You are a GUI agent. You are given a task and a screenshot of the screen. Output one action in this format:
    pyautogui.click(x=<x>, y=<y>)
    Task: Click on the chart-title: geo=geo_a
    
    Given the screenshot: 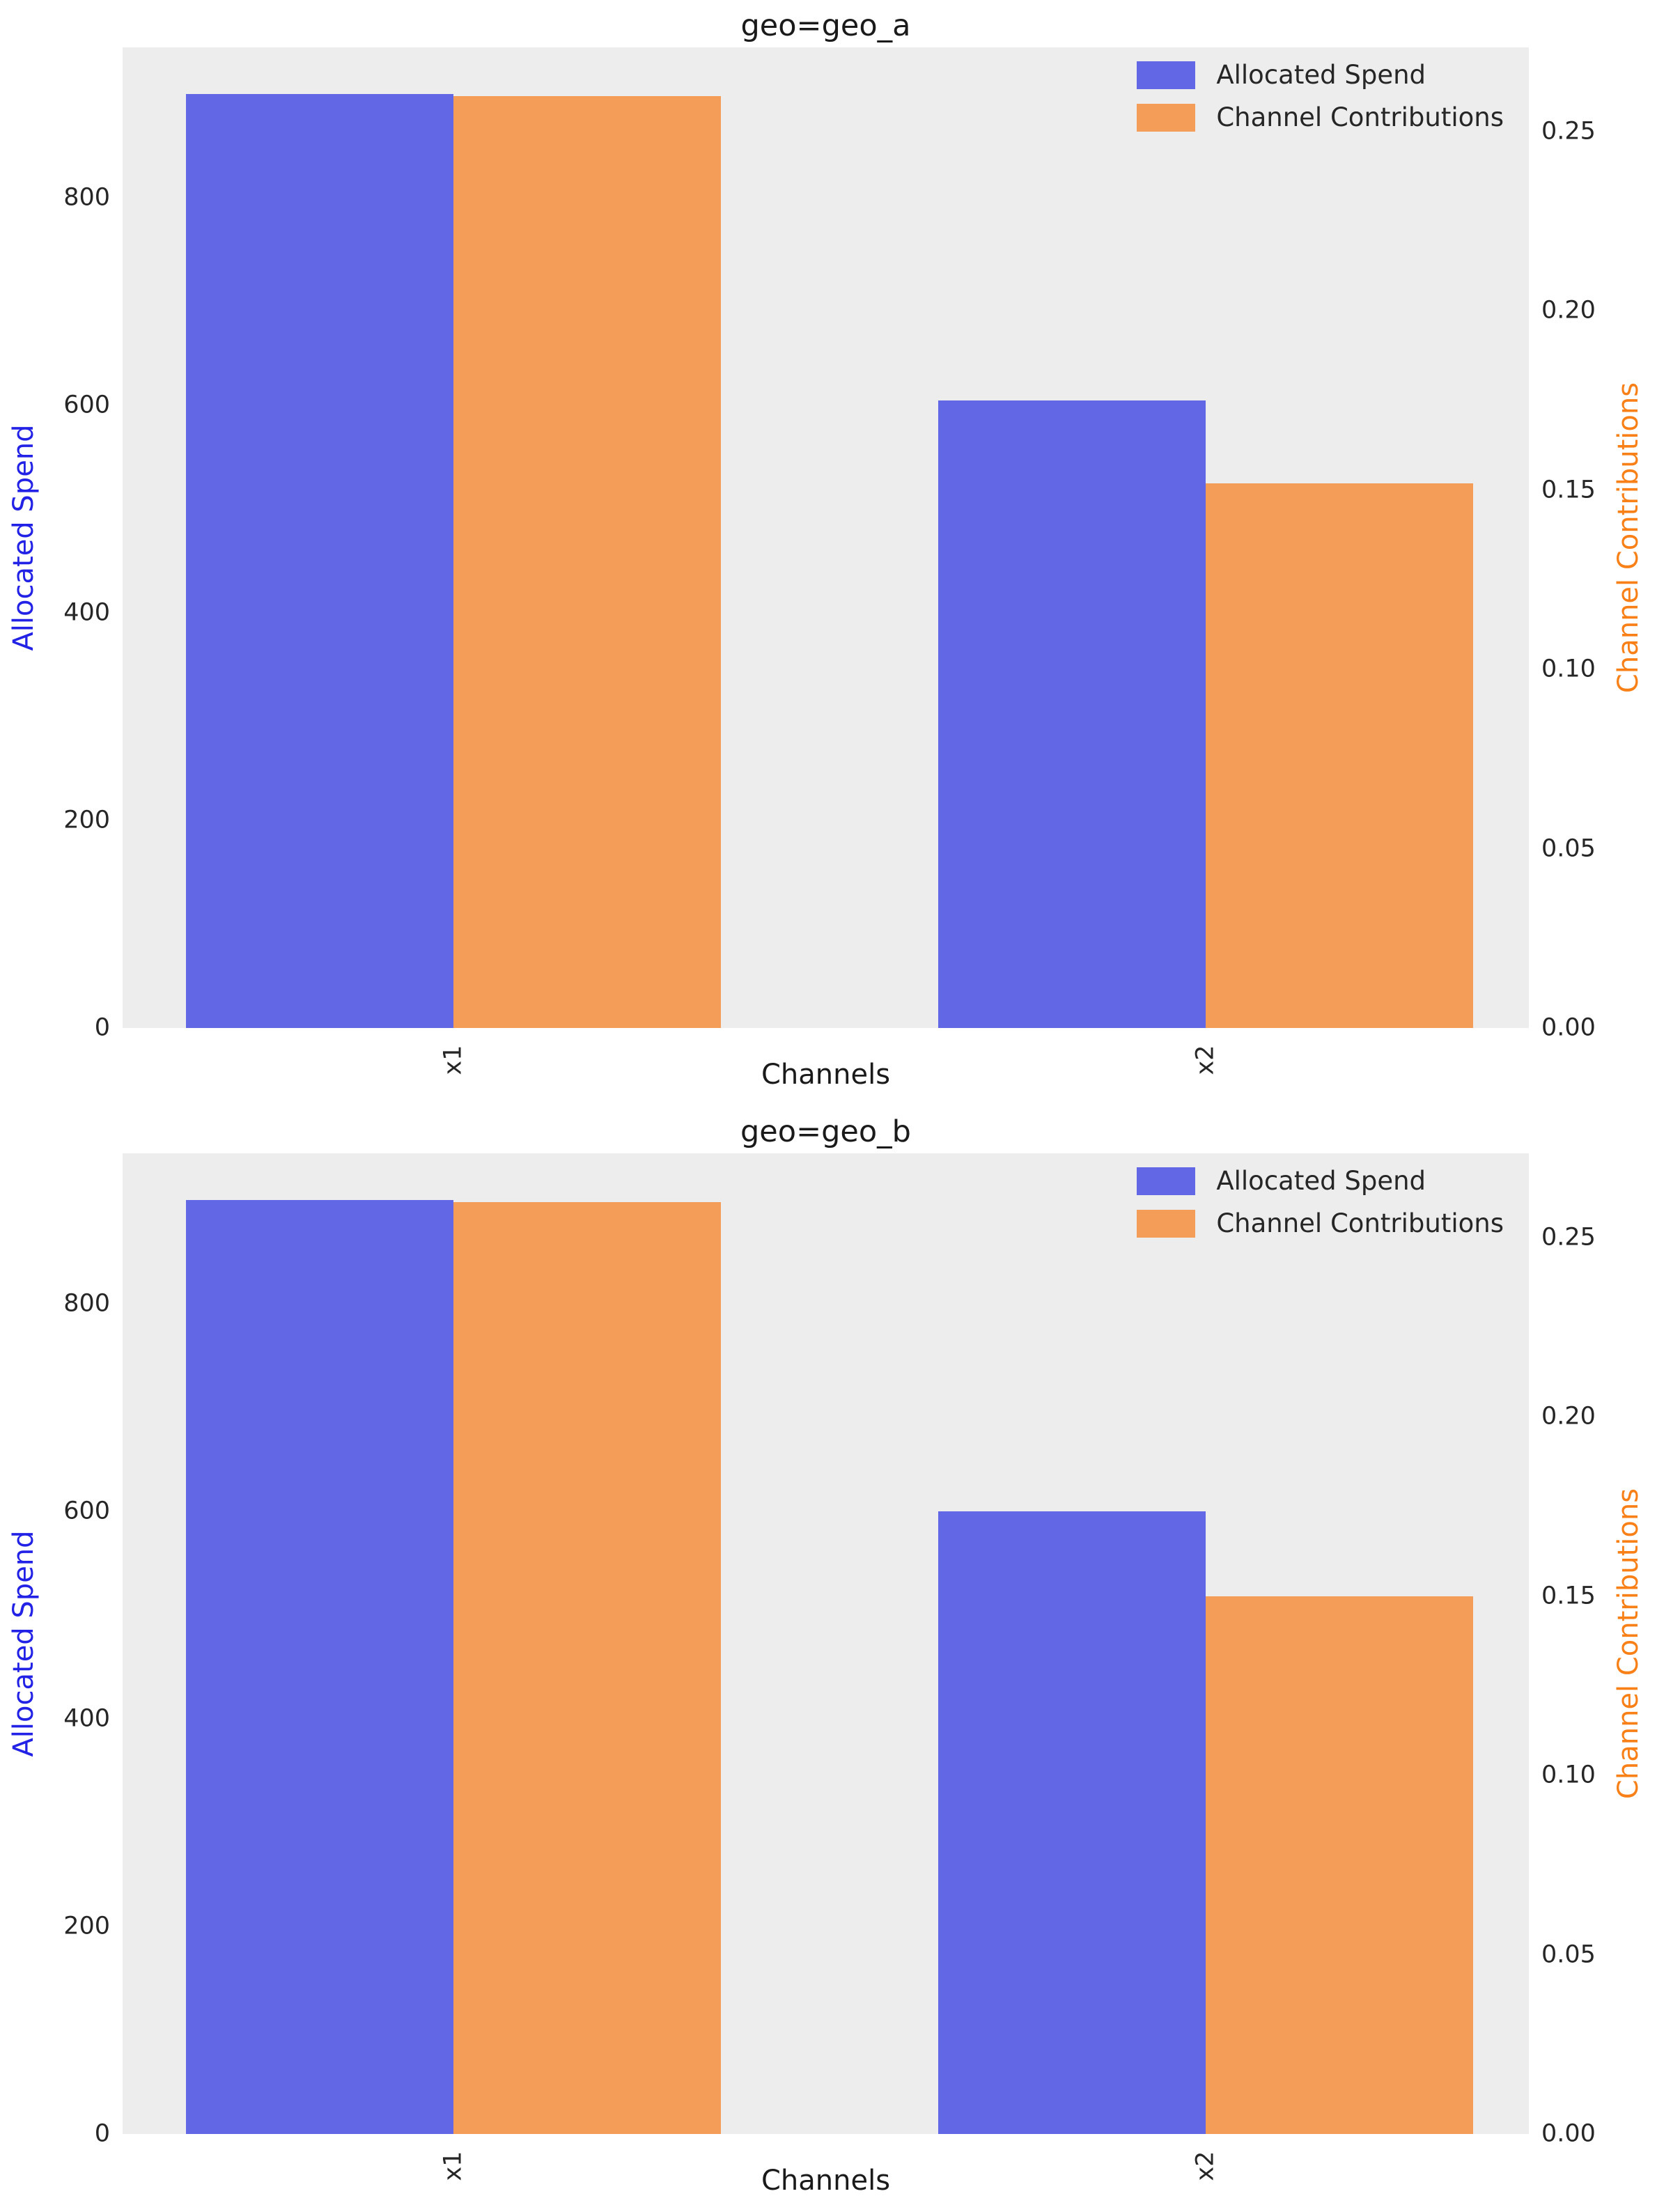 What is the action you would take?
    pyautogui.click(x=825, y=26)
    